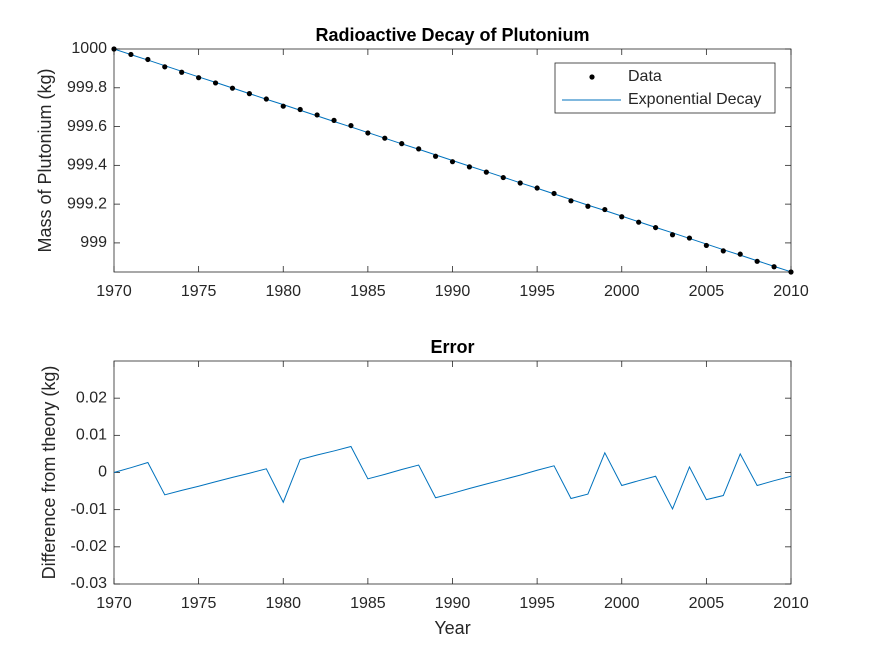 The image size is (875, 656). Describe the element at coordinates (93, 242) in the screenshot. I see `y-tick-label: 999` at that location.